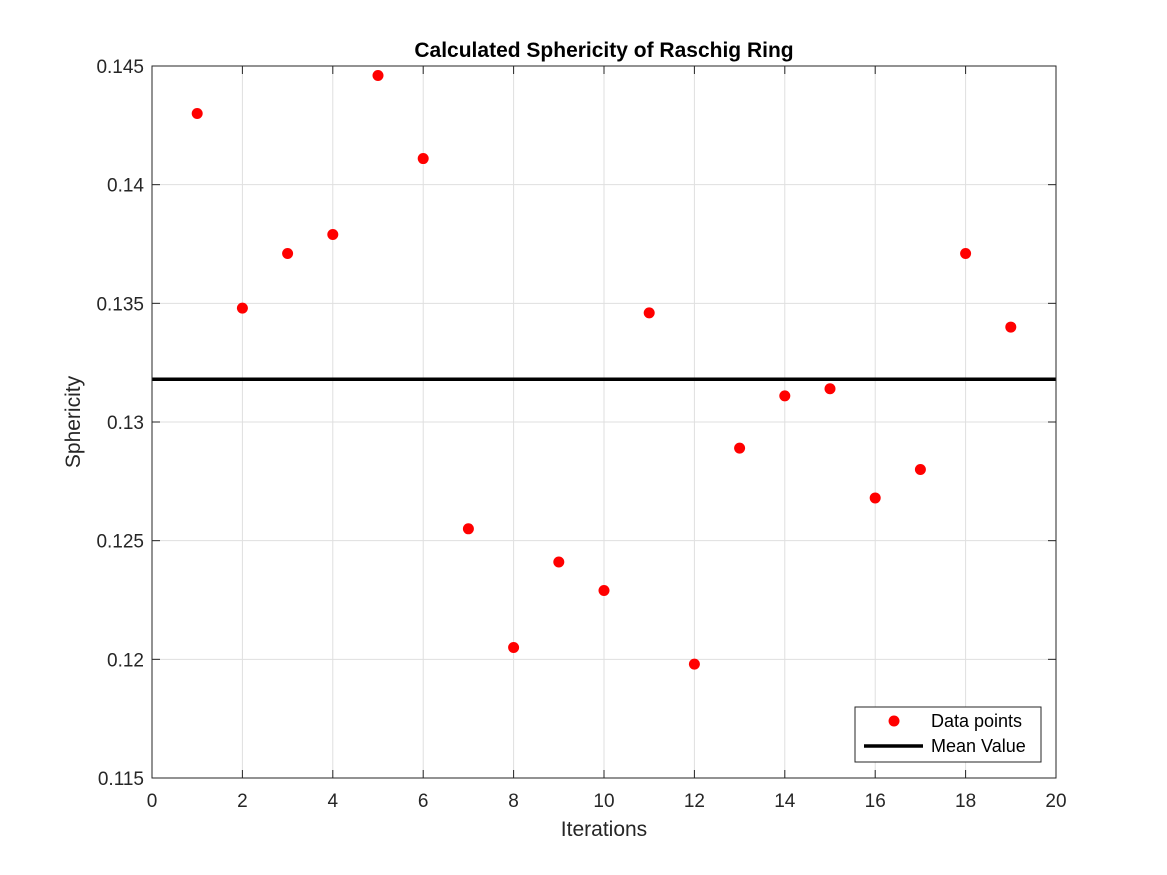 The image size is (1167, 875). I want to click on legend-box, so click(948, 734).